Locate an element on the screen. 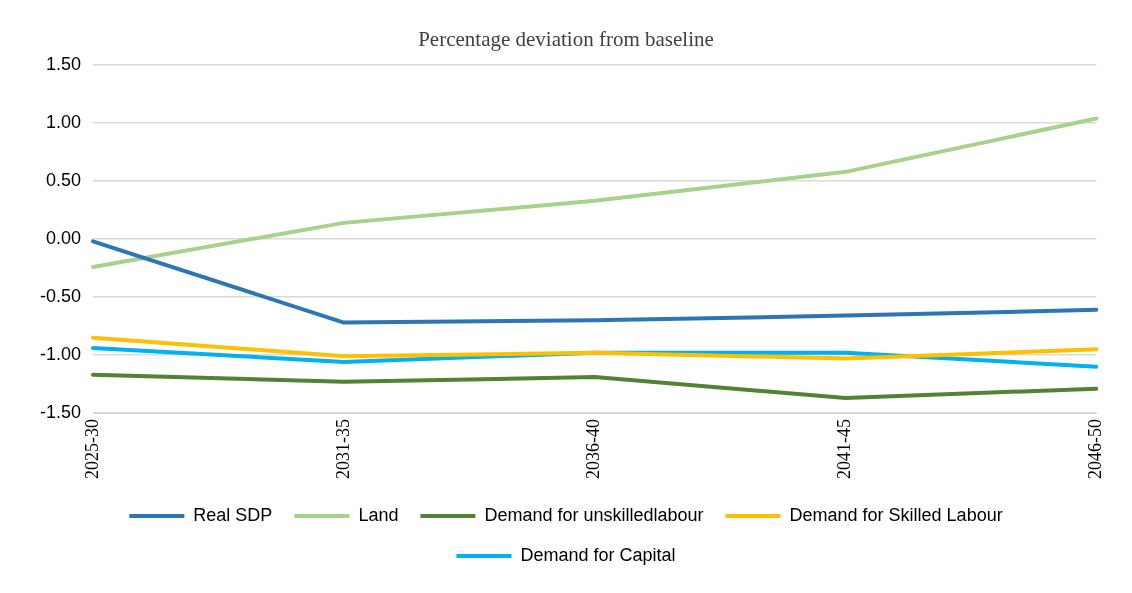  y-tick-label: 1.00 is located at coordinates (63, 122).